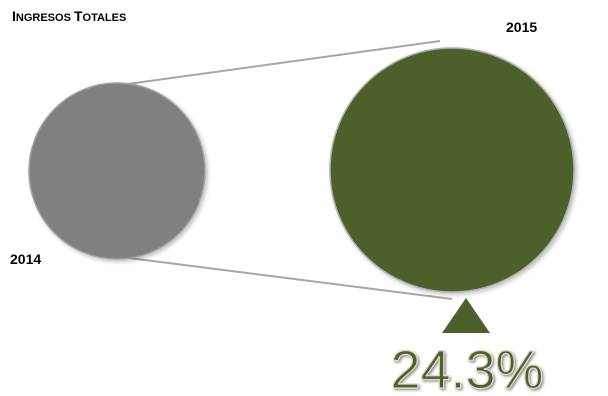 The width and height of the screenshot is (608, 396). I want to click on connector-line-top, so click(276, 63).